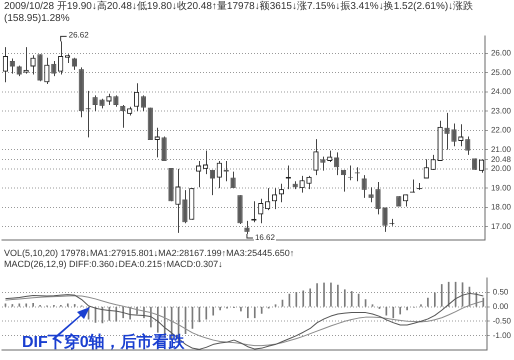 This screenshot has width=514, height=360. What do you see at coordinates (500, 291) in the screenshot?
I see `y-tick-label: 0.50` at bounding box center [500, 291].